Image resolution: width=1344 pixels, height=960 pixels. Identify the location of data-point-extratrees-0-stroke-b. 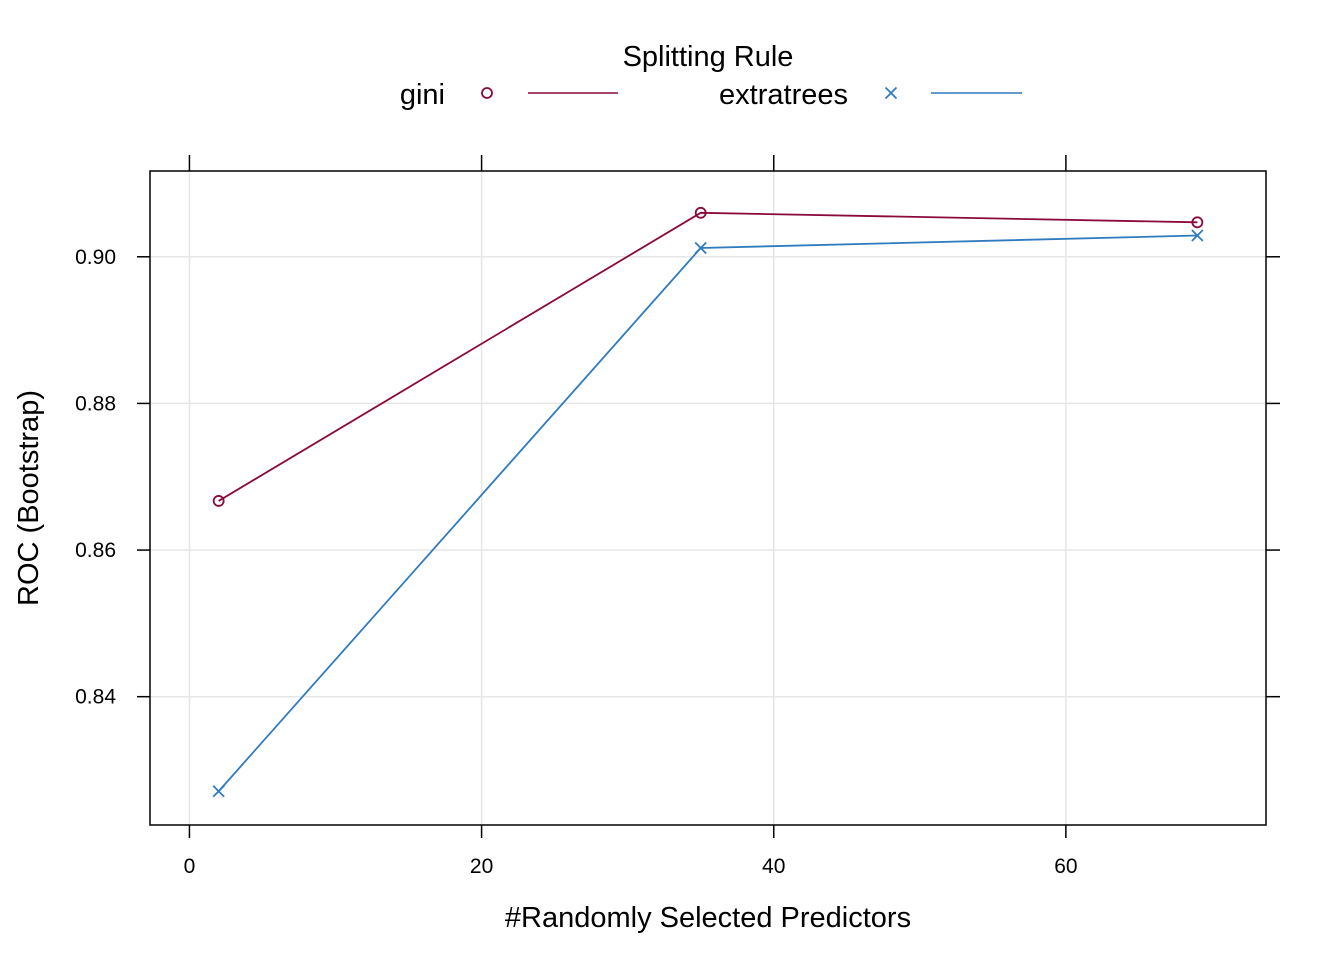
(218, 791).